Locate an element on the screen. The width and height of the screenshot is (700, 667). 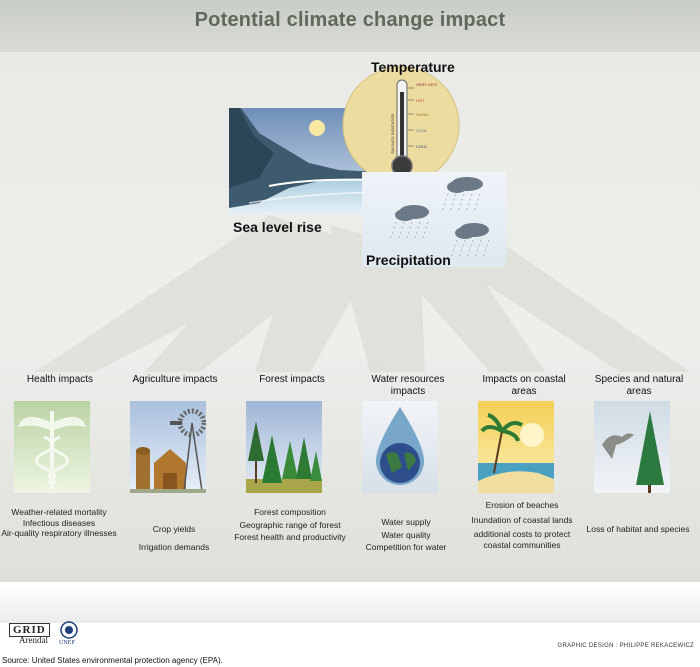
coastline-illustration is located at coordinates (304, 161).